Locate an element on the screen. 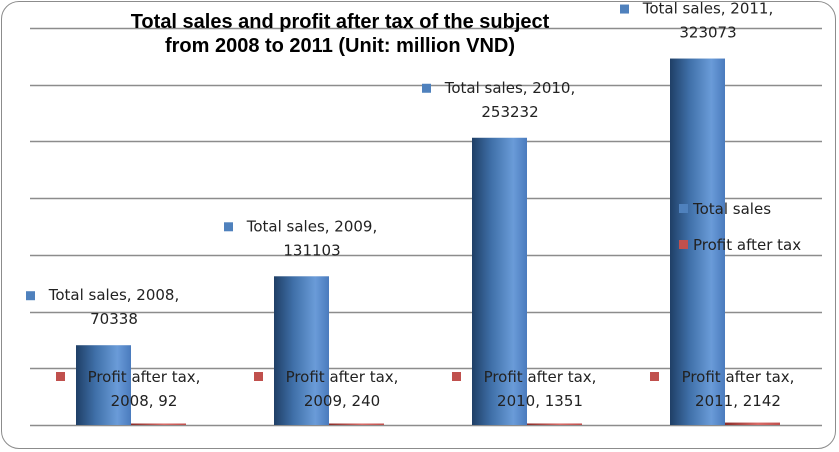  data-label-total-sales: Total sales, 2010, is located at coordinates (510, 88).